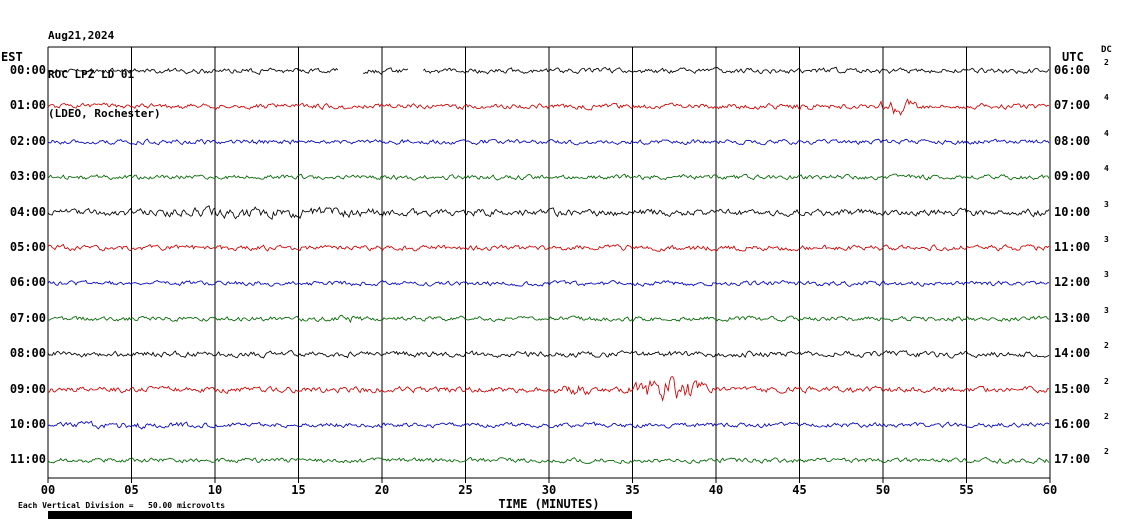 The width and height of the screenshot is (1130, 519). Describe the element at coordinates (27, 424) in the screenshot. I see `est-time-label: 10:00` at that location.